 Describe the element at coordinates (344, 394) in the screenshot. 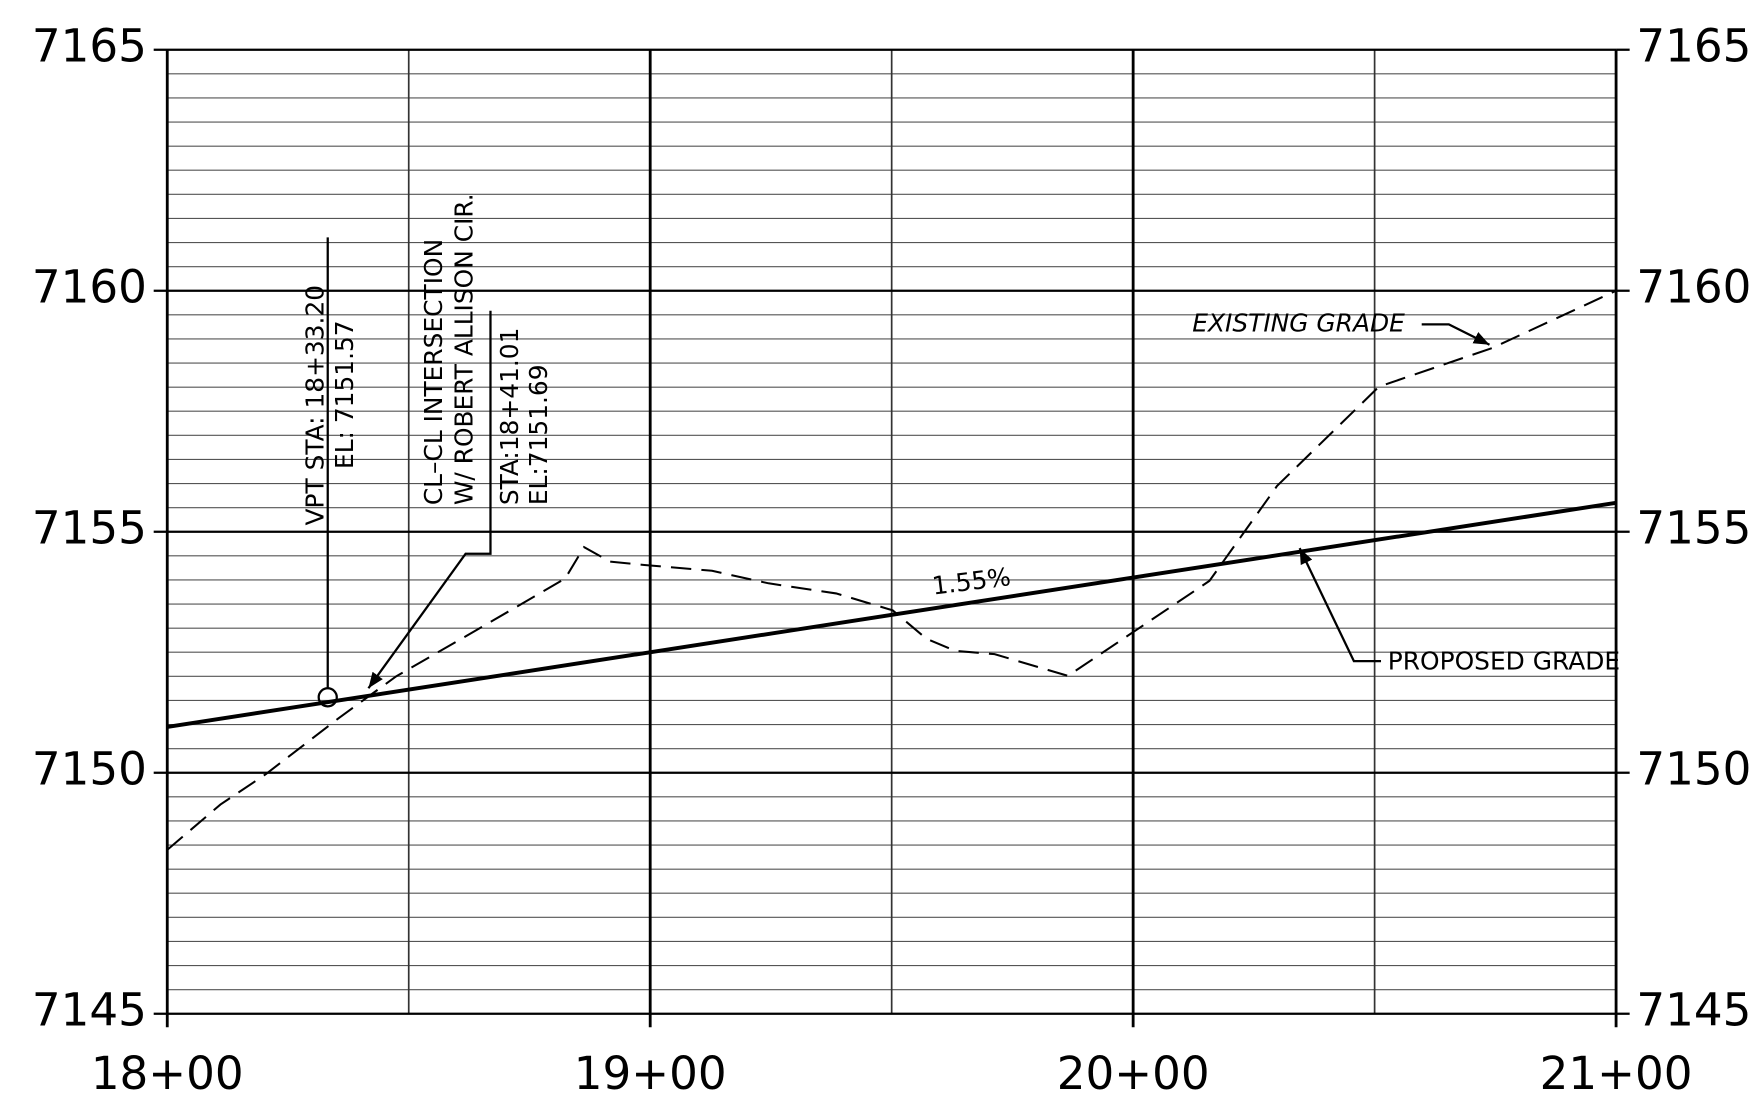

I see `annotation: EL: 7151.57` at that location.